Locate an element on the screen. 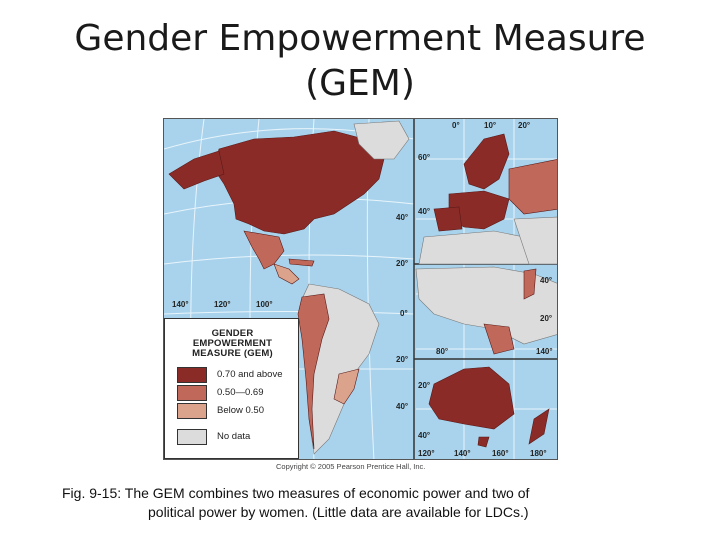 The image size is (720, 540). north-america is located at coordinates (299, 182).